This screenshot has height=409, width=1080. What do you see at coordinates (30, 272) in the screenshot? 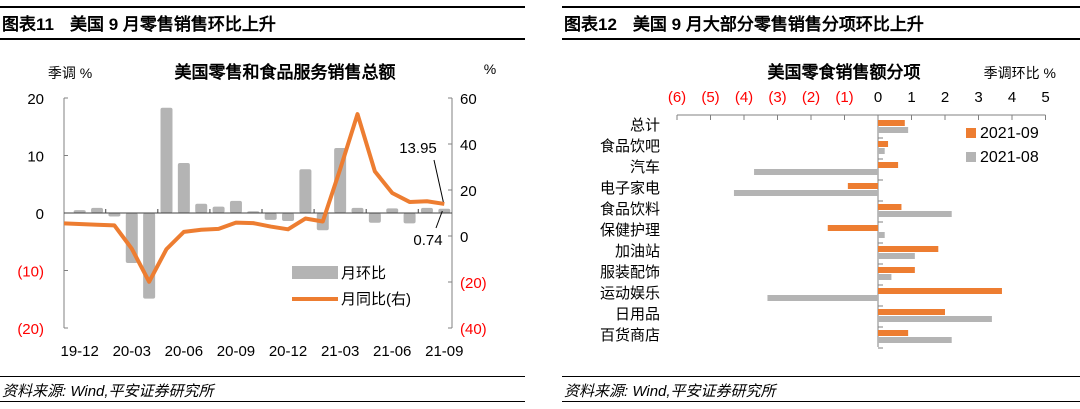
I see `left-y-tick-label: (10)` at bounding box center [30, 272].